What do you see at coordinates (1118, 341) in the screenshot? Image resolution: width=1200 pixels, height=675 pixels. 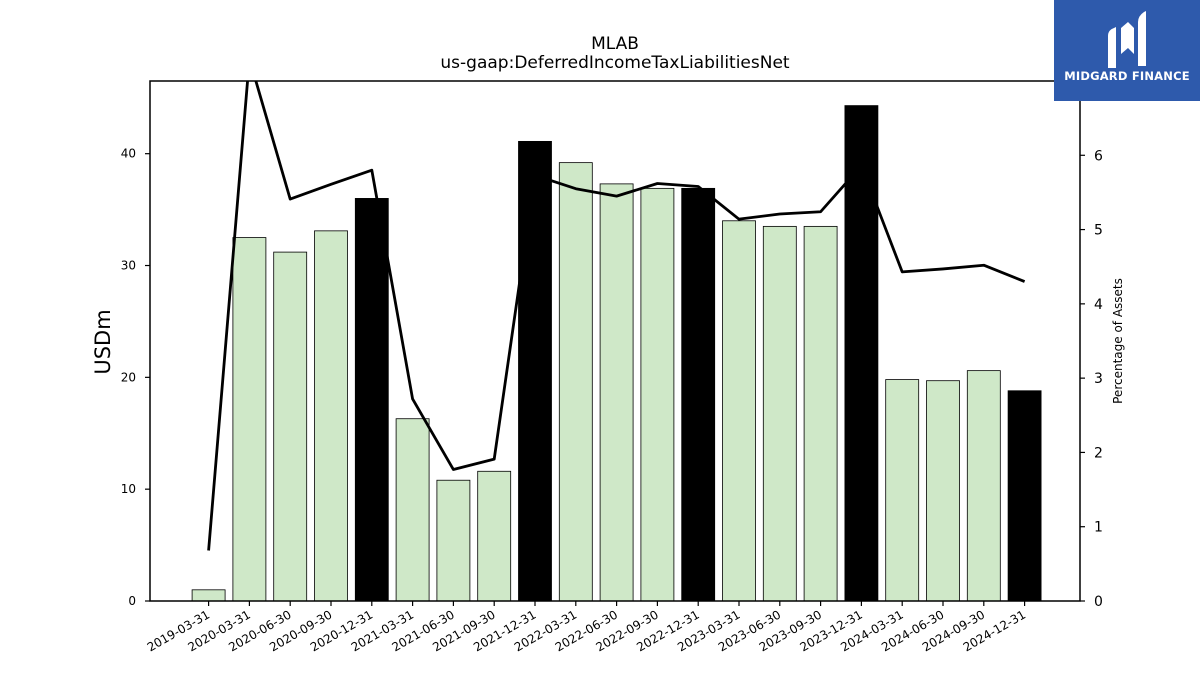 I see `y2-axis-label: Percentage of Assets` at bounding box center [1118, 341].